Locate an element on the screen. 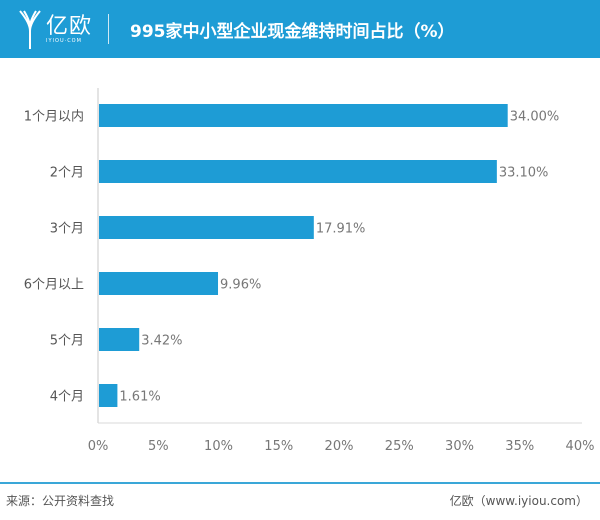 This screenshot has height=520, width=600. footer-divider is located at coordinates (300, 483).